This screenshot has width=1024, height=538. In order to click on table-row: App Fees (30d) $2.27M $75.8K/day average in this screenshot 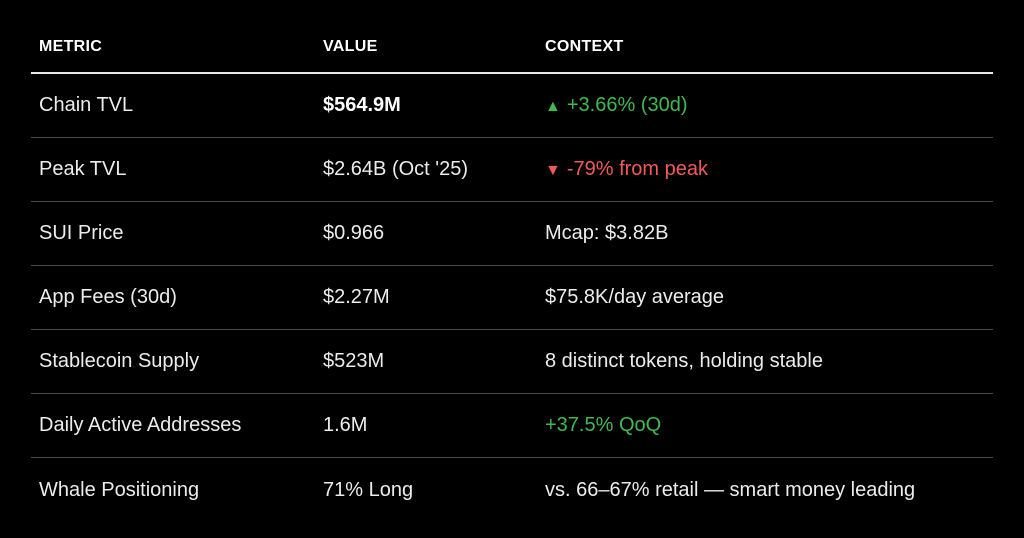, I will do `click(512, 298)`.